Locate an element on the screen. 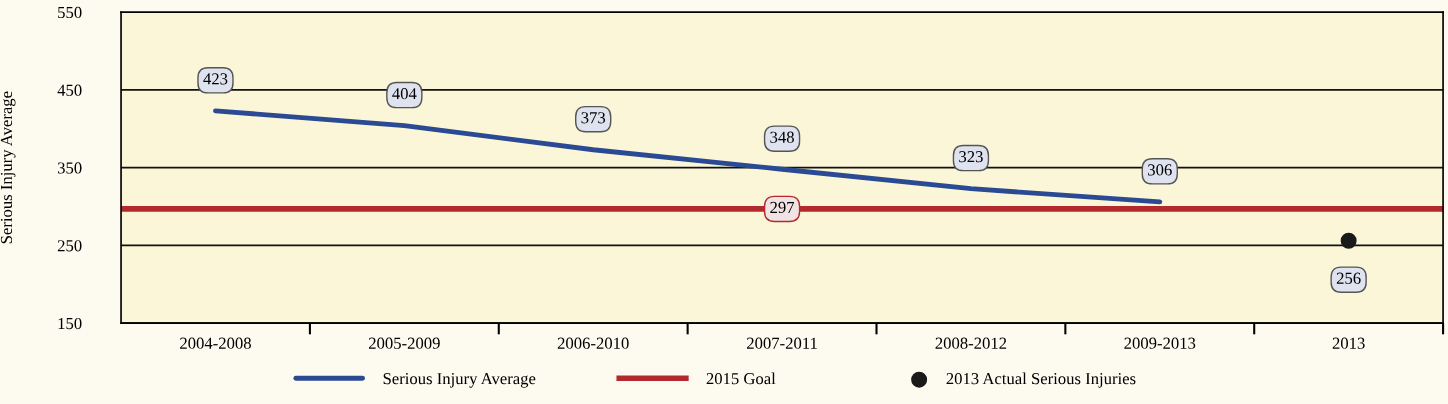  legend-label: 2013 Actual Serious Injuries is located at coordinates (1041, 380).